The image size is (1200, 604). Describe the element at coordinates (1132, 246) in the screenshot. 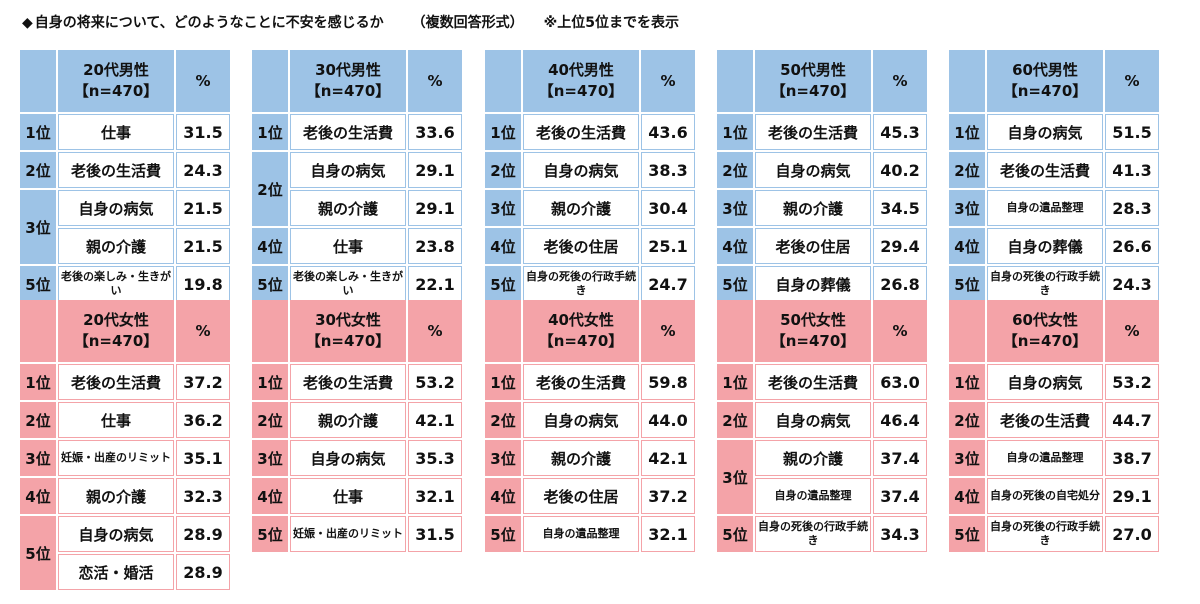

I see `percent-value: 26.6` at that location.